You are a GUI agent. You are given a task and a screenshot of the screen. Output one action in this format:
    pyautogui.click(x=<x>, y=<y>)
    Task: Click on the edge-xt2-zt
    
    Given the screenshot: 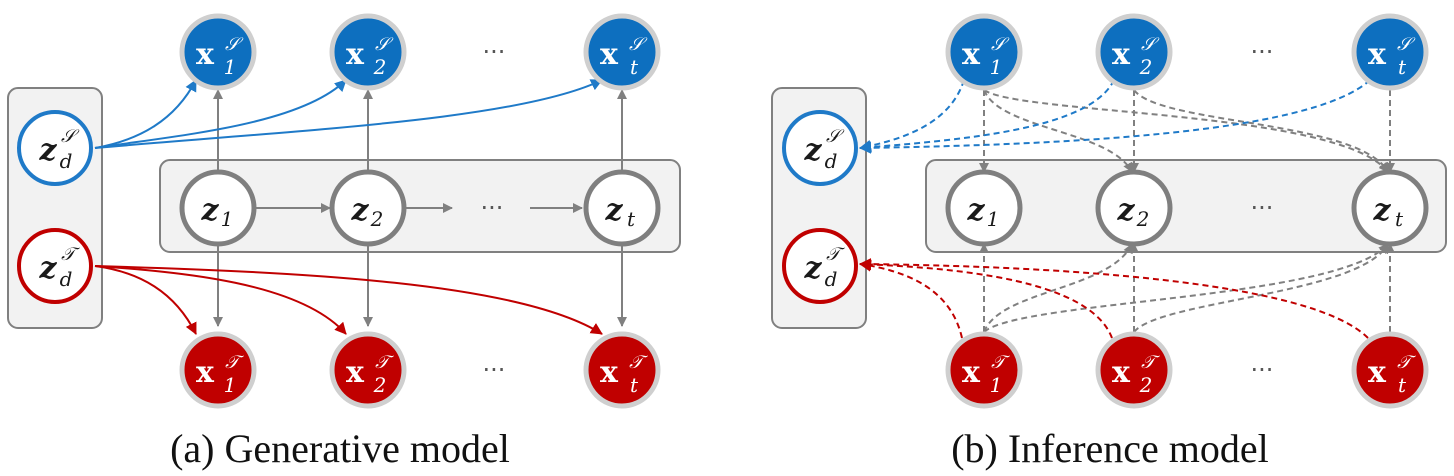 What is the action you would take?
    pyautogui.click(x=1261, y=288)
    